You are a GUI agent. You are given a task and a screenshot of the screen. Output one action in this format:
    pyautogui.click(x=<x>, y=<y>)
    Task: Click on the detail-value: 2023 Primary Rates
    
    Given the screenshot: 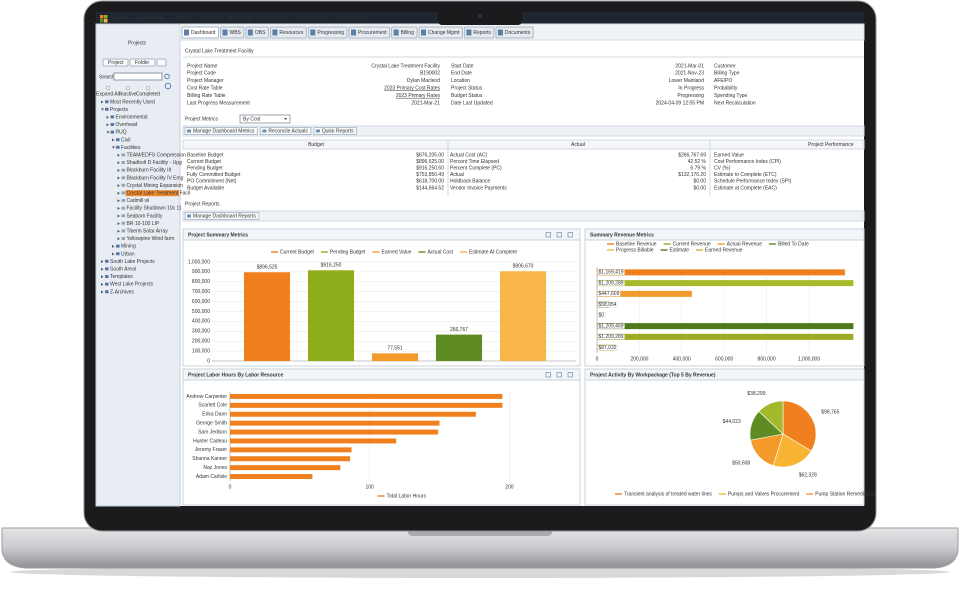 What is the action you would take?
    pyautogui.click(x=418, y=96)
    